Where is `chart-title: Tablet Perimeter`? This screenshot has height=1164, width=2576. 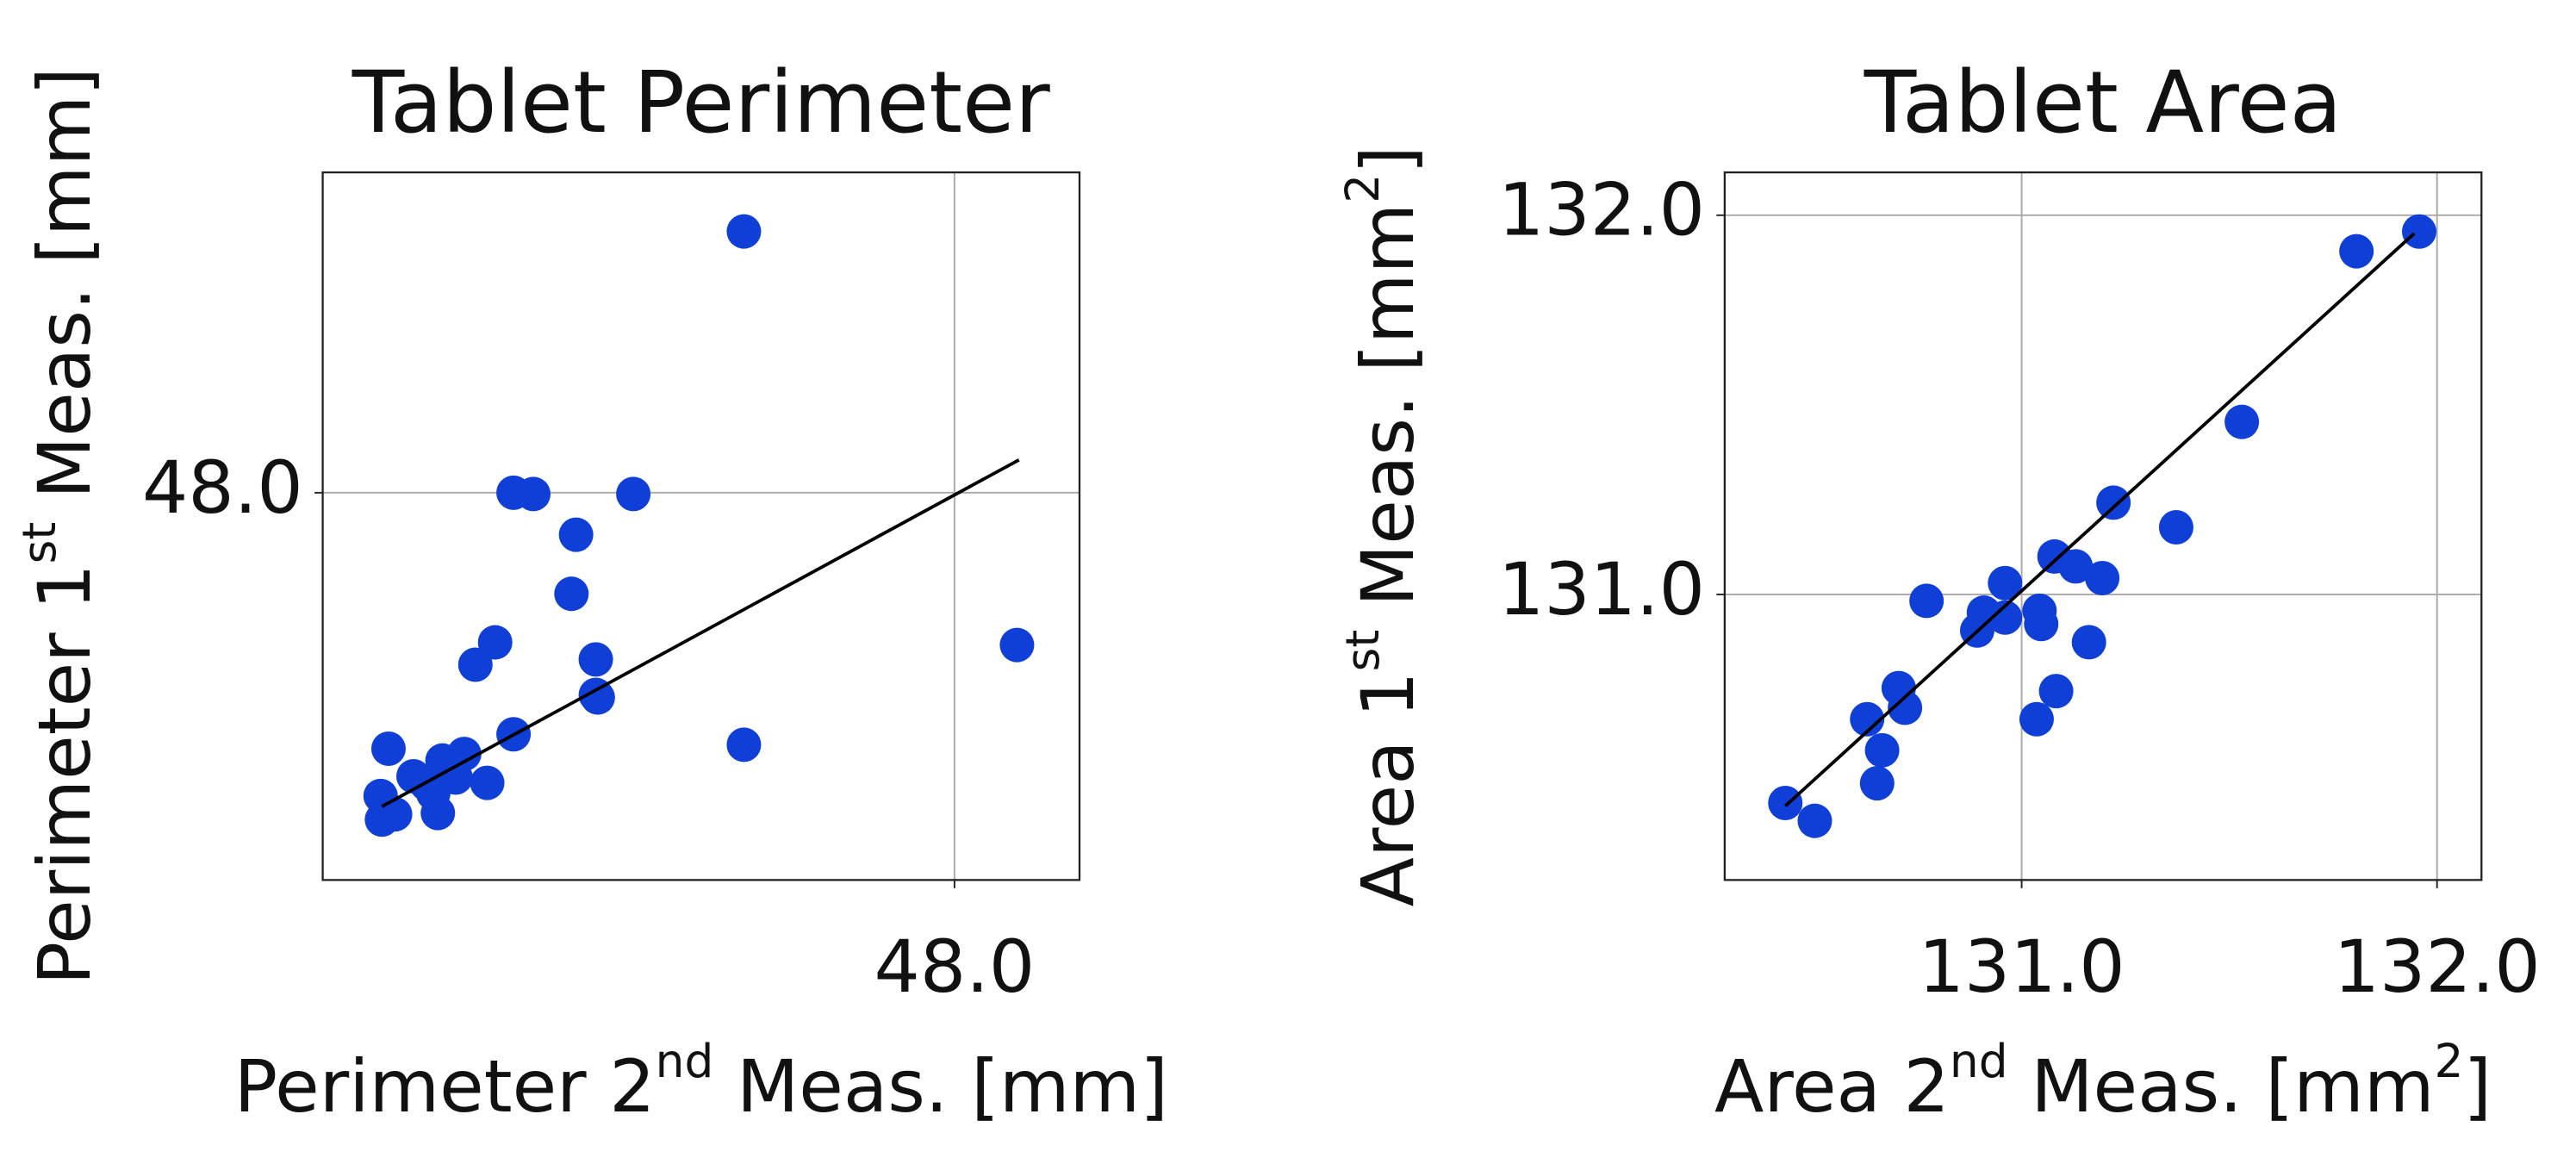 chart-title: Tablet Perimeter is located at coordinates (701, 103).